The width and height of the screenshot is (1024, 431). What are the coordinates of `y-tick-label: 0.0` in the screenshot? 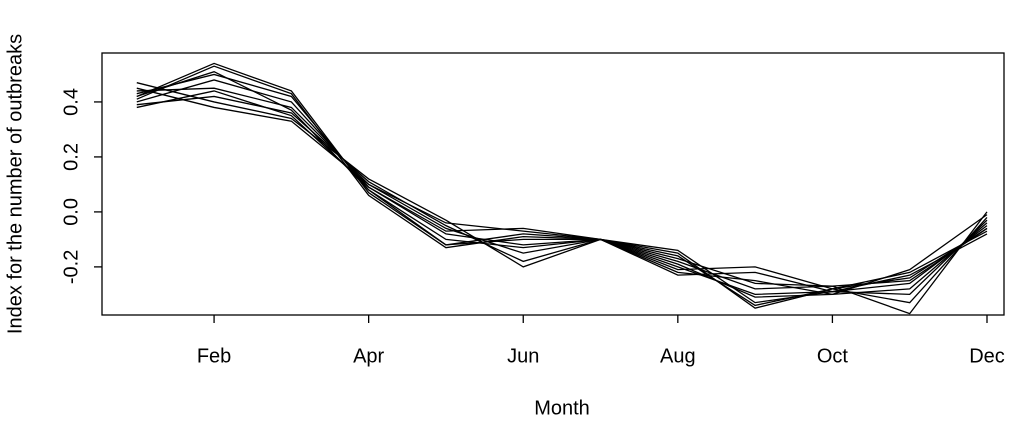 It's located at (71, 212).